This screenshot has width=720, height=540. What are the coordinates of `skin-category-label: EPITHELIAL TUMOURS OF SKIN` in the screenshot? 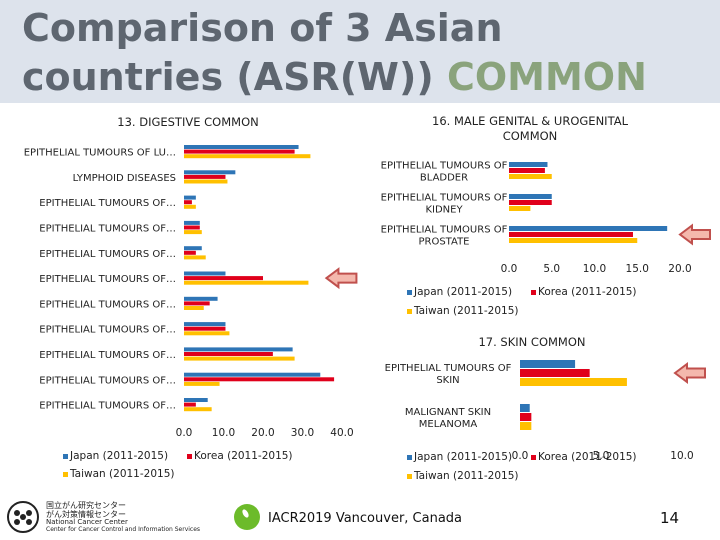 It's located at (448, 374).